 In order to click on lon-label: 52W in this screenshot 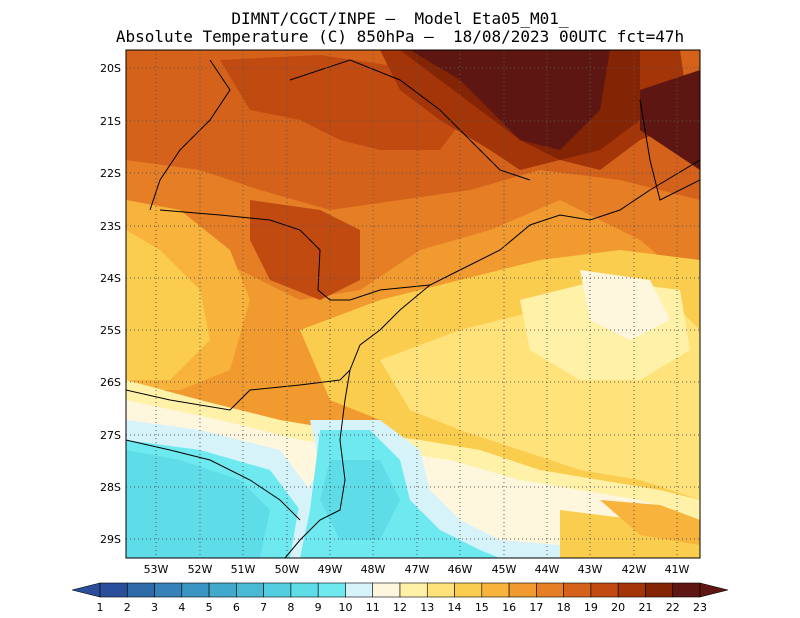, I will do `click(200, 569)`.